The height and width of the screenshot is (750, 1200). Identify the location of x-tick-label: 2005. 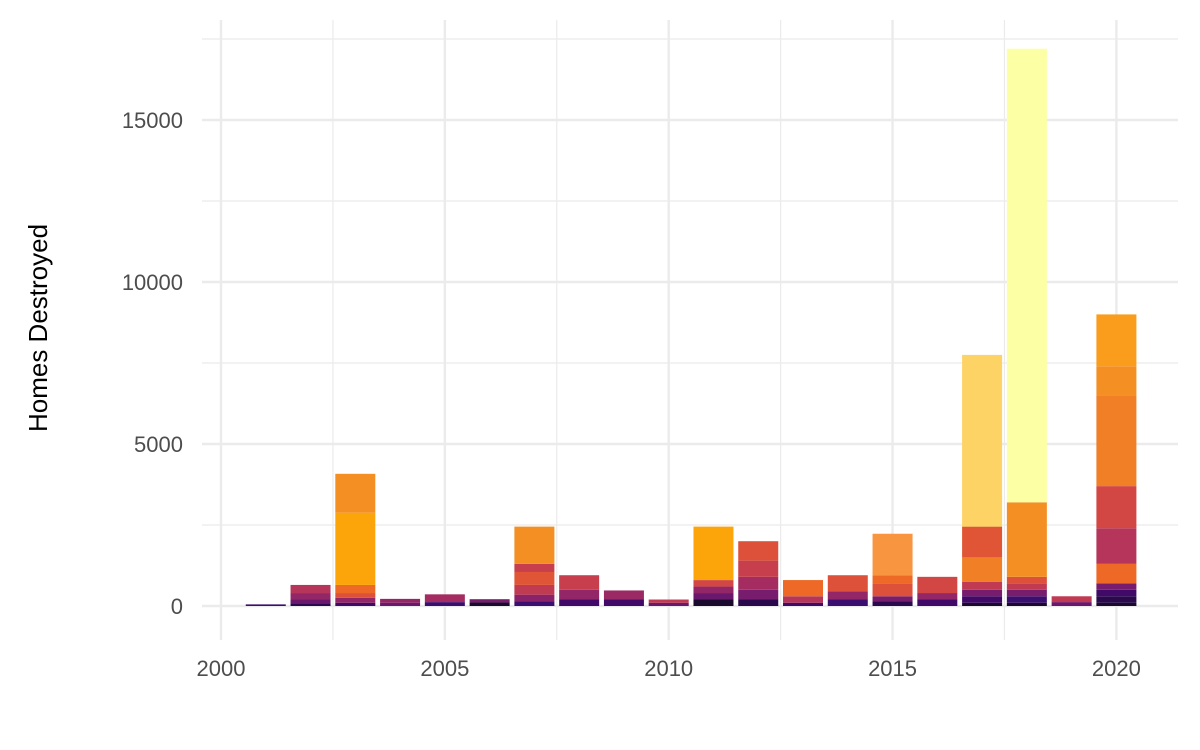
(444, 668).